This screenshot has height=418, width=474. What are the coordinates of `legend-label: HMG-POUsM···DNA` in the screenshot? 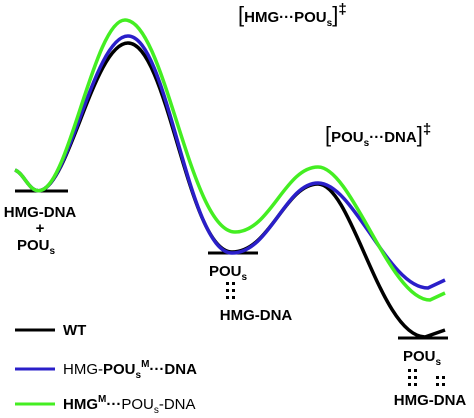 It's located at (130, 370).